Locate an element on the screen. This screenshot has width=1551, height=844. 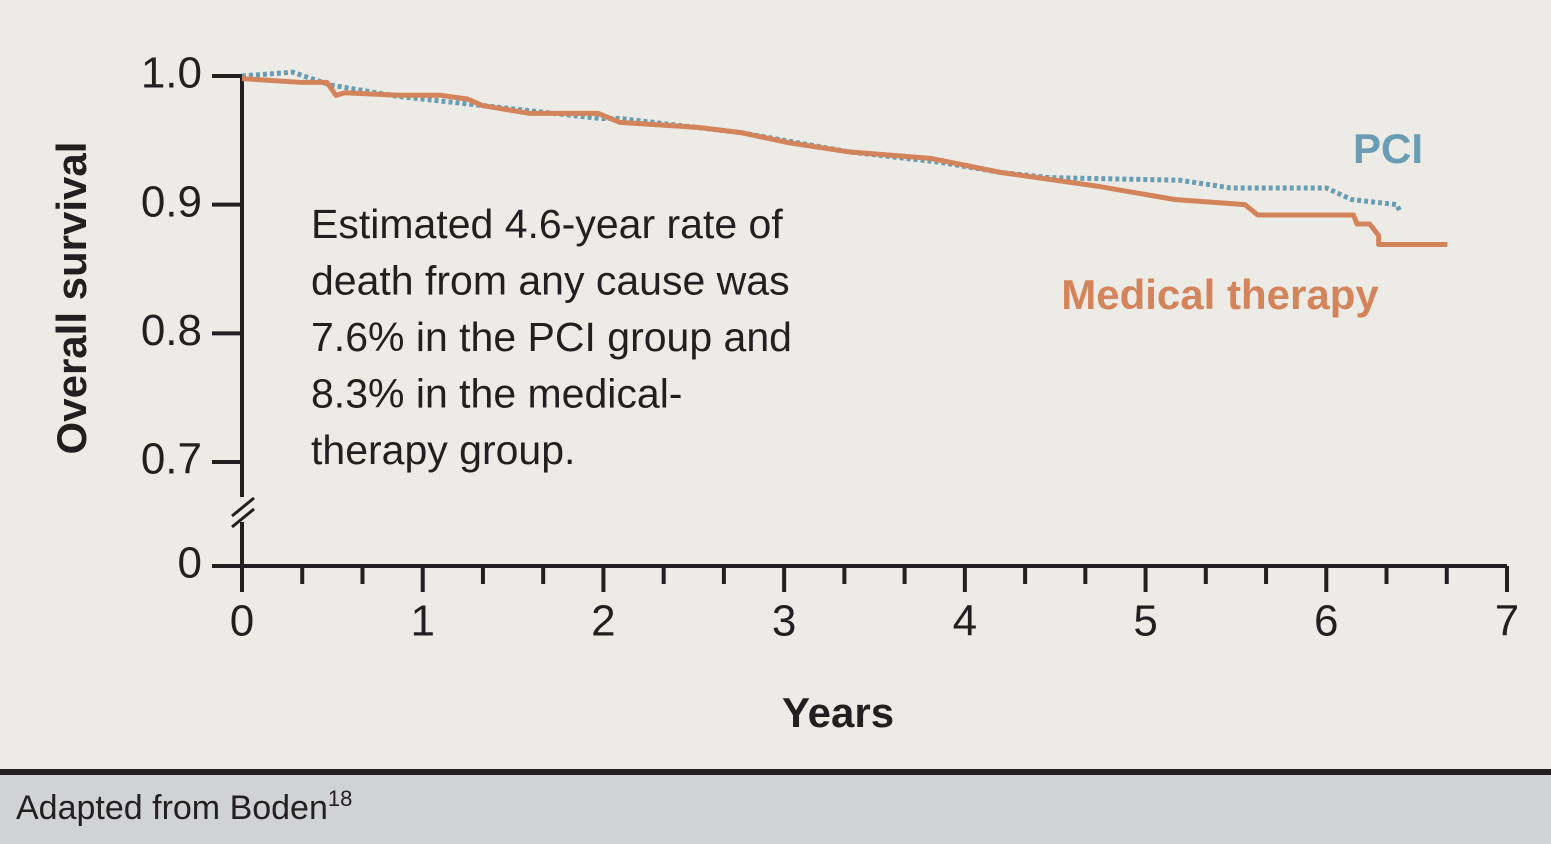
x-tick-label: 3 is located at coordinates (784, 621).